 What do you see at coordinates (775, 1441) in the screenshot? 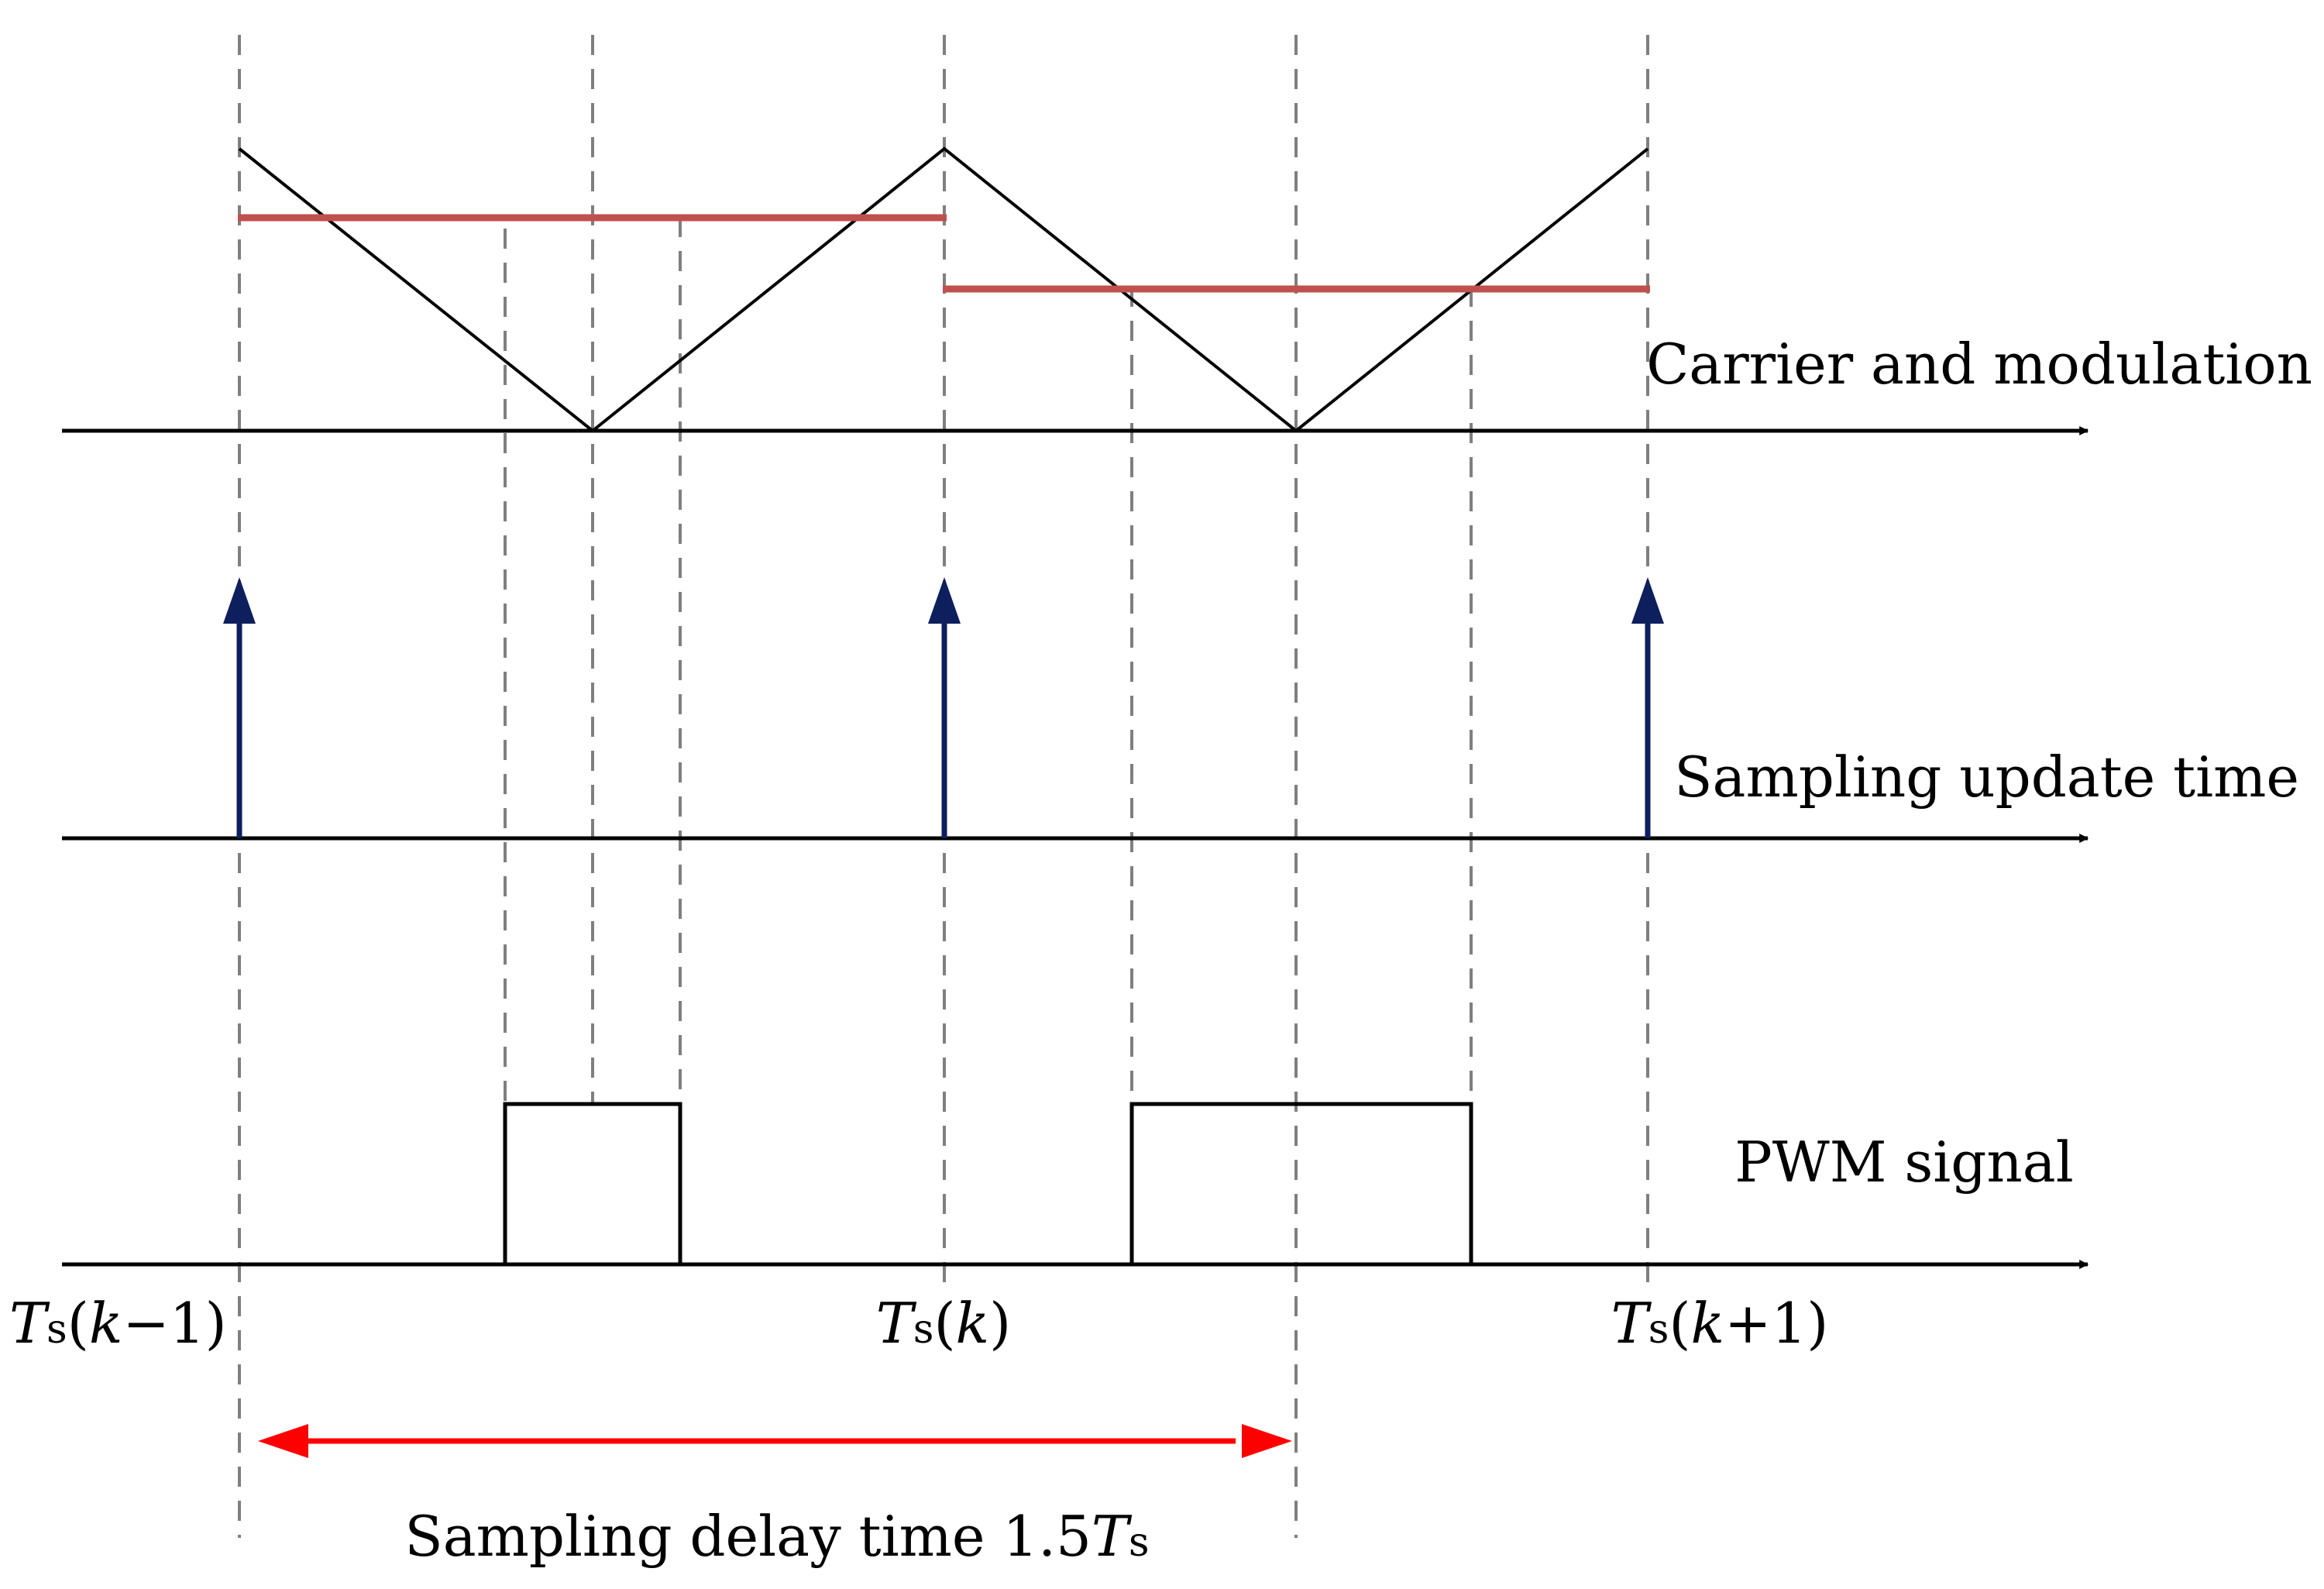
I see `delay-arrow` at bounding box center [775, 1441].